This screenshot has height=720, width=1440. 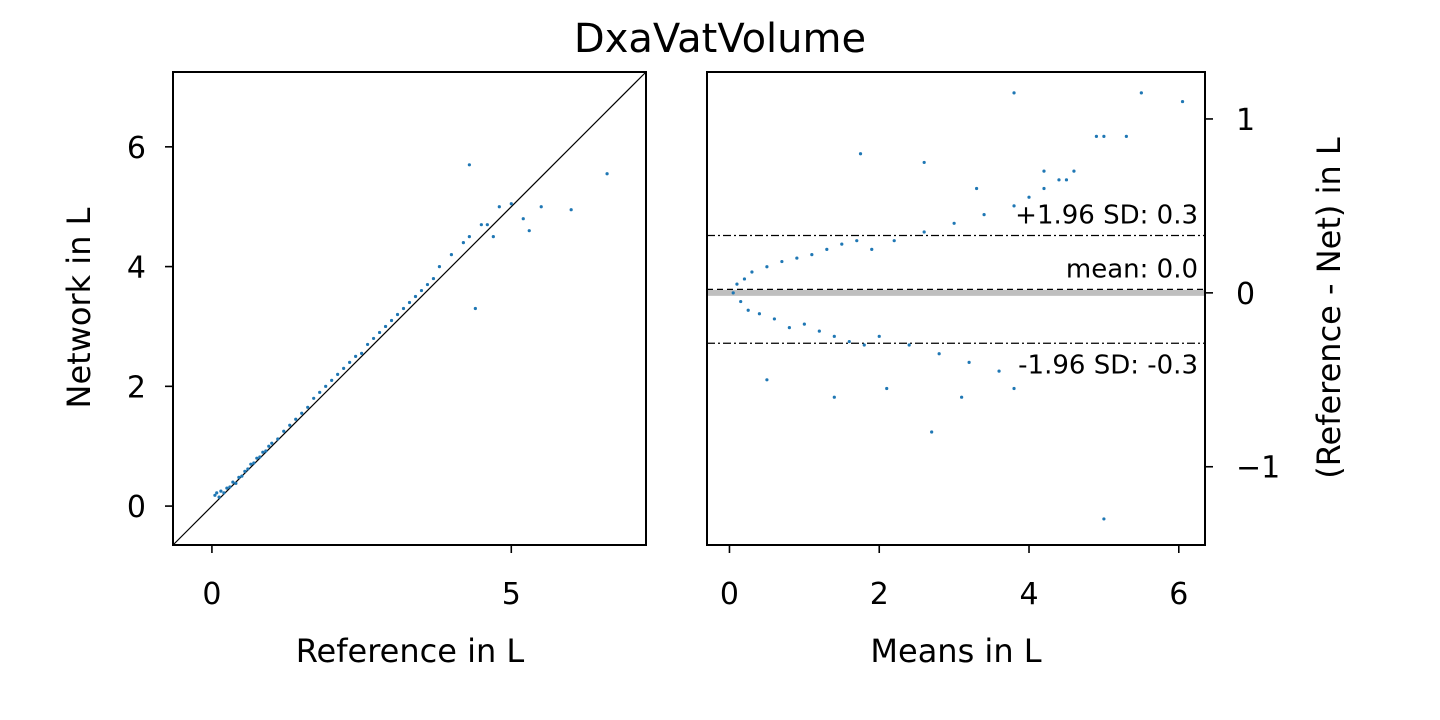 What do you see at coordinates (1028, 594) in the screenshot?
I see `x-tick-label: 4` at bounding box center [1028, 594].